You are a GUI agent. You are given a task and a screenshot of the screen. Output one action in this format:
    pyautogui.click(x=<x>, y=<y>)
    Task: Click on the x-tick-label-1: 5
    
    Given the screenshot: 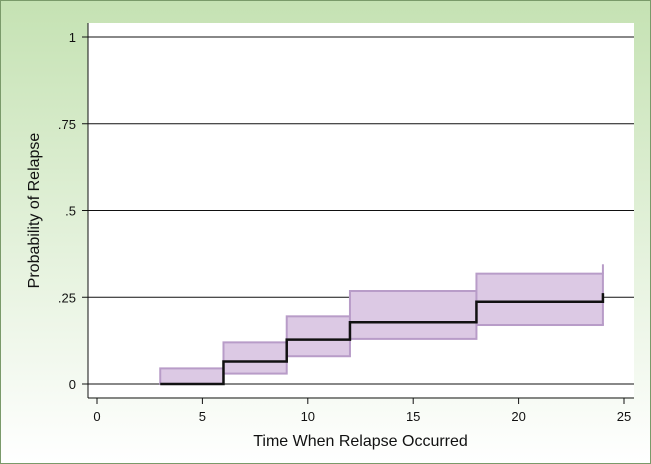 What is the action you would take?
    pyautogui.click(x=202, y=416)
    